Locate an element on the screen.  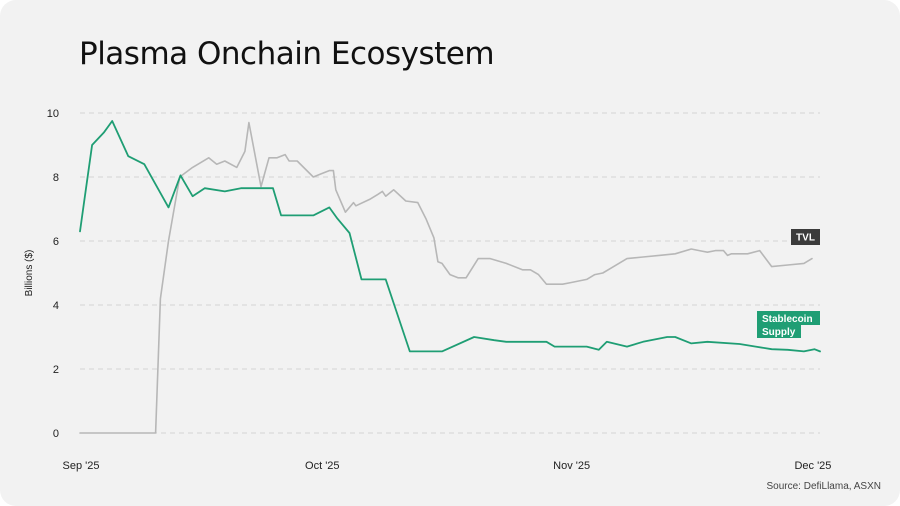
x-tick-label: Nov '25 is located at coordinates (571, 466).